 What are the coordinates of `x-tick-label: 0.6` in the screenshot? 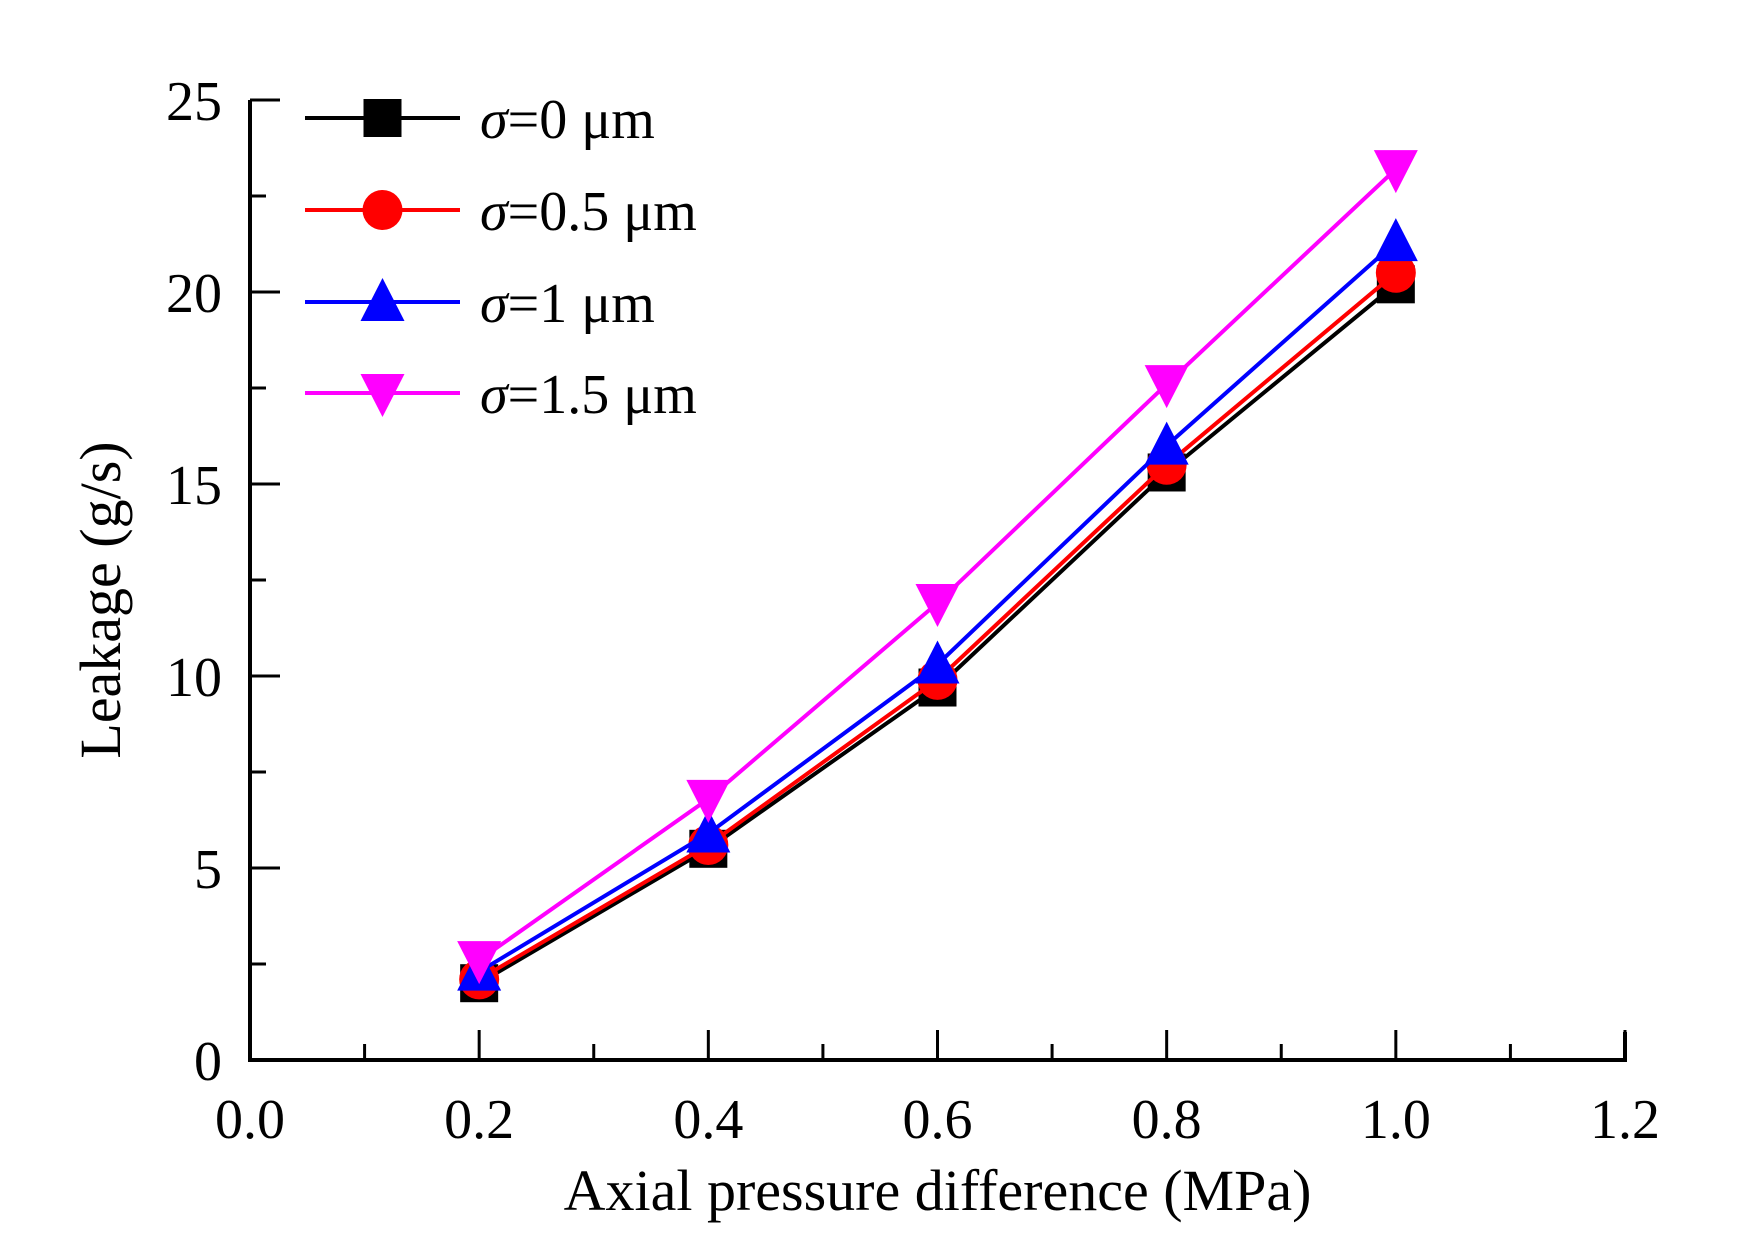 It's located at (938, 1120).